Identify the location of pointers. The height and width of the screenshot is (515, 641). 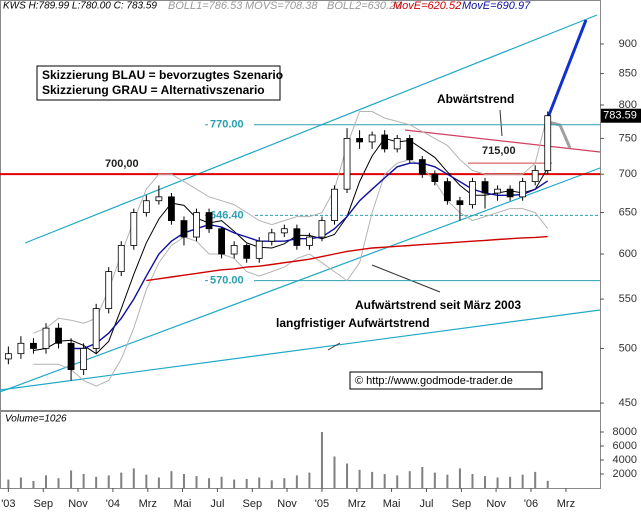
(415, 230).